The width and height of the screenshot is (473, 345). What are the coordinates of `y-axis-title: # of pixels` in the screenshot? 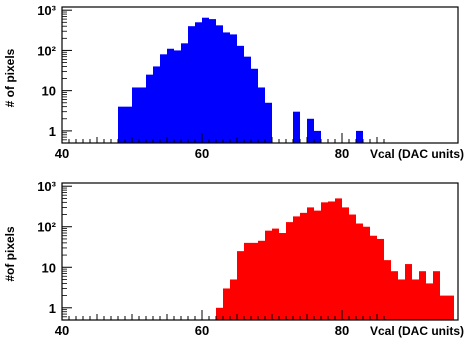 It's located at (10, 77).